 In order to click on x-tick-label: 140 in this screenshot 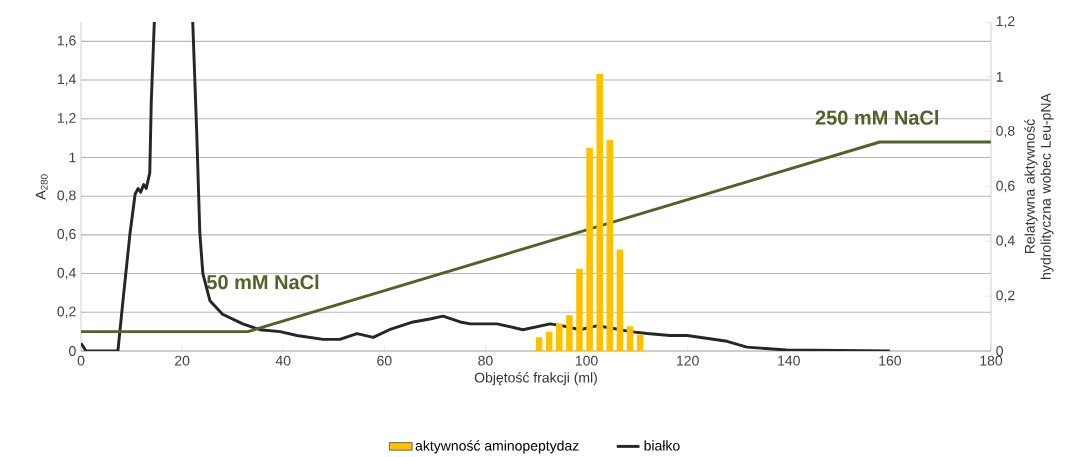, I will do `click(789, 360)`.